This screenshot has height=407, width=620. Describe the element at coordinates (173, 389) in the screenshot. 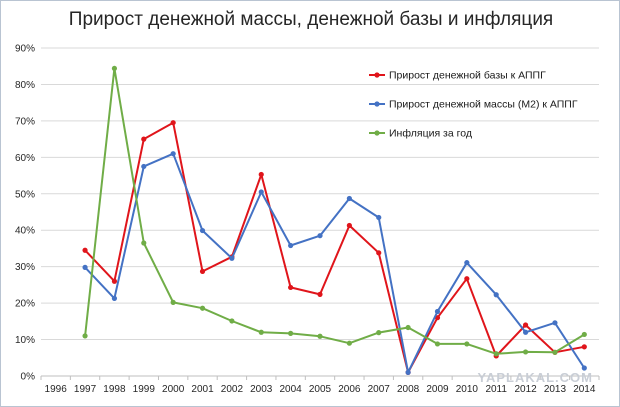

I see `x-tick-label: 2000` at that location.